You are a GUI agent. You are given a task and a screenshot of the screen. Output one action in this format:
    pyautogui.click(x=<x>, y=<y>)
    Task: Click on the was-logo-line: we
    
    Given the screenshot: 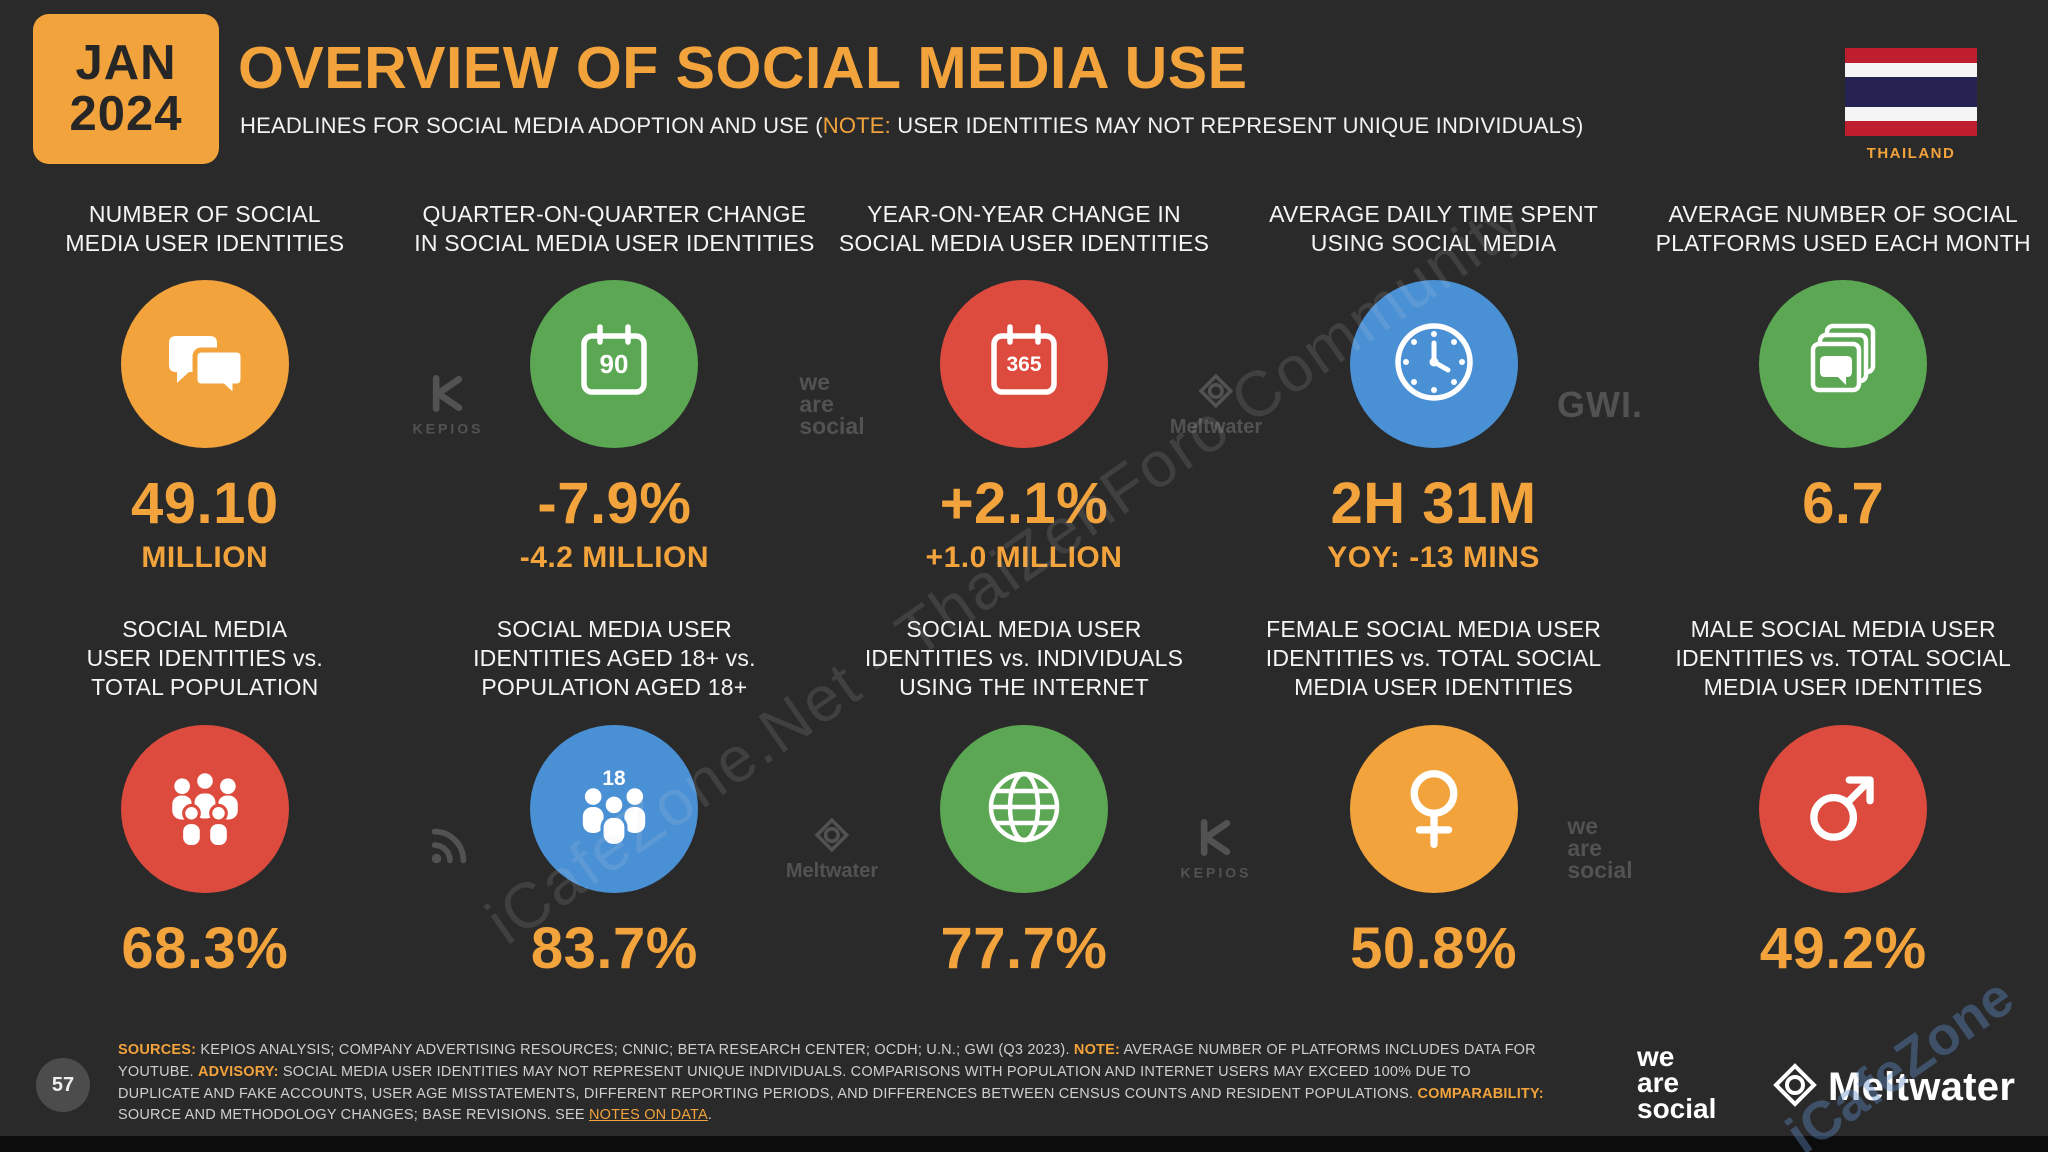 What is the action you would take?
    pyautogui.click(x=1656, y=1056)
    